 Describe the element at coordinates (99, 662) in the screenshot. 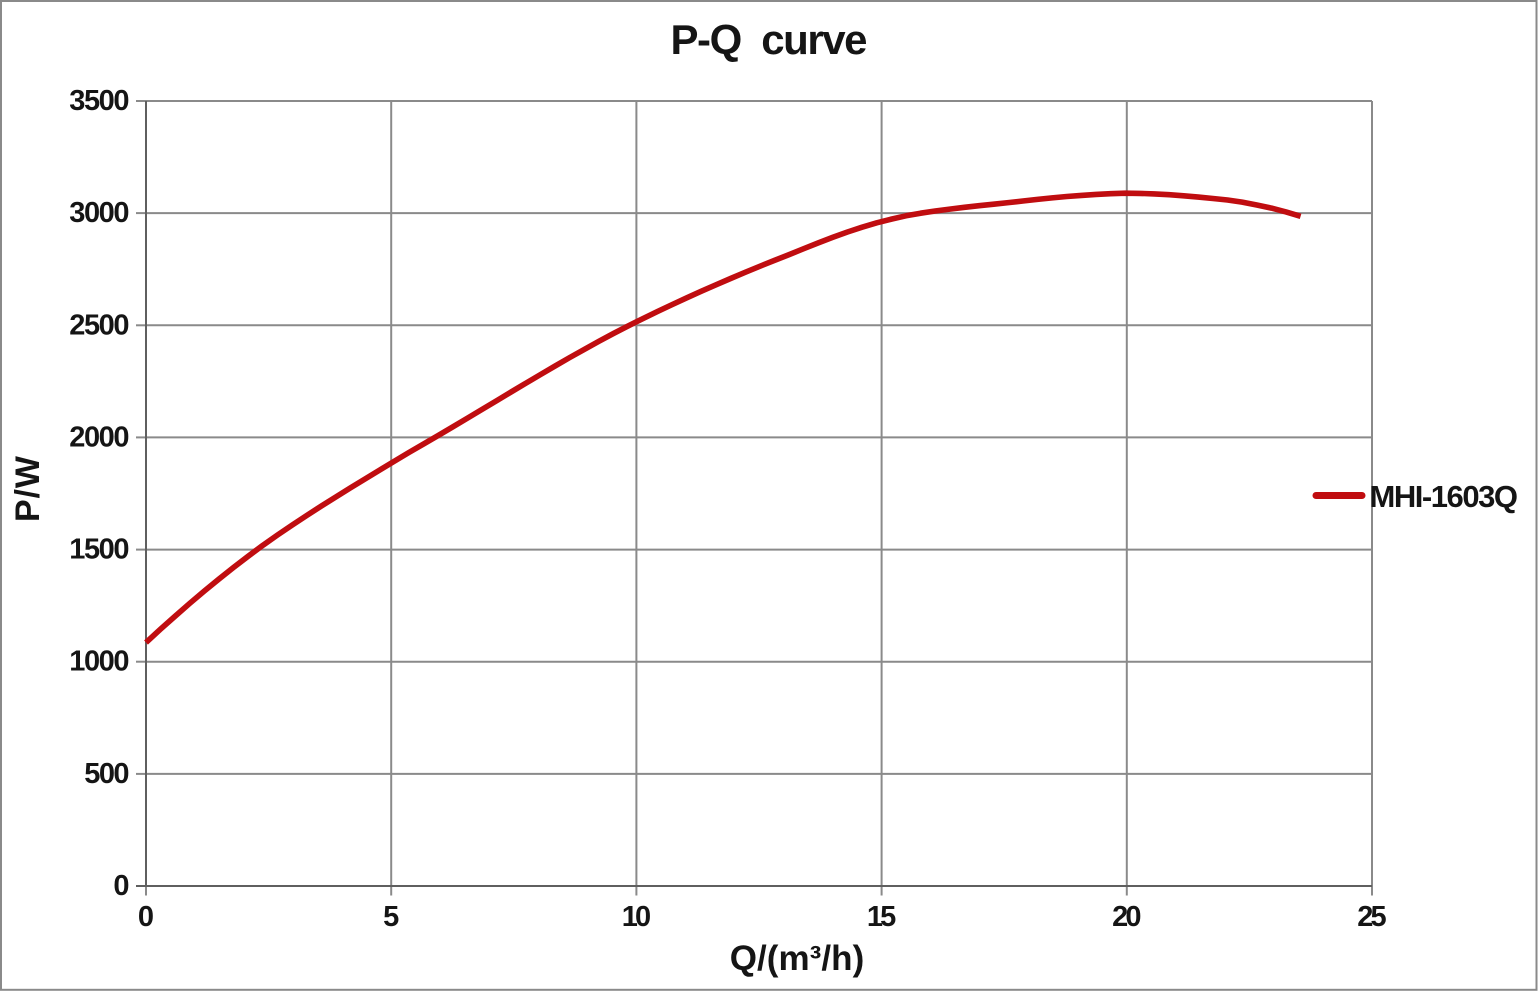

I see `svg-text: 1000` at that location.